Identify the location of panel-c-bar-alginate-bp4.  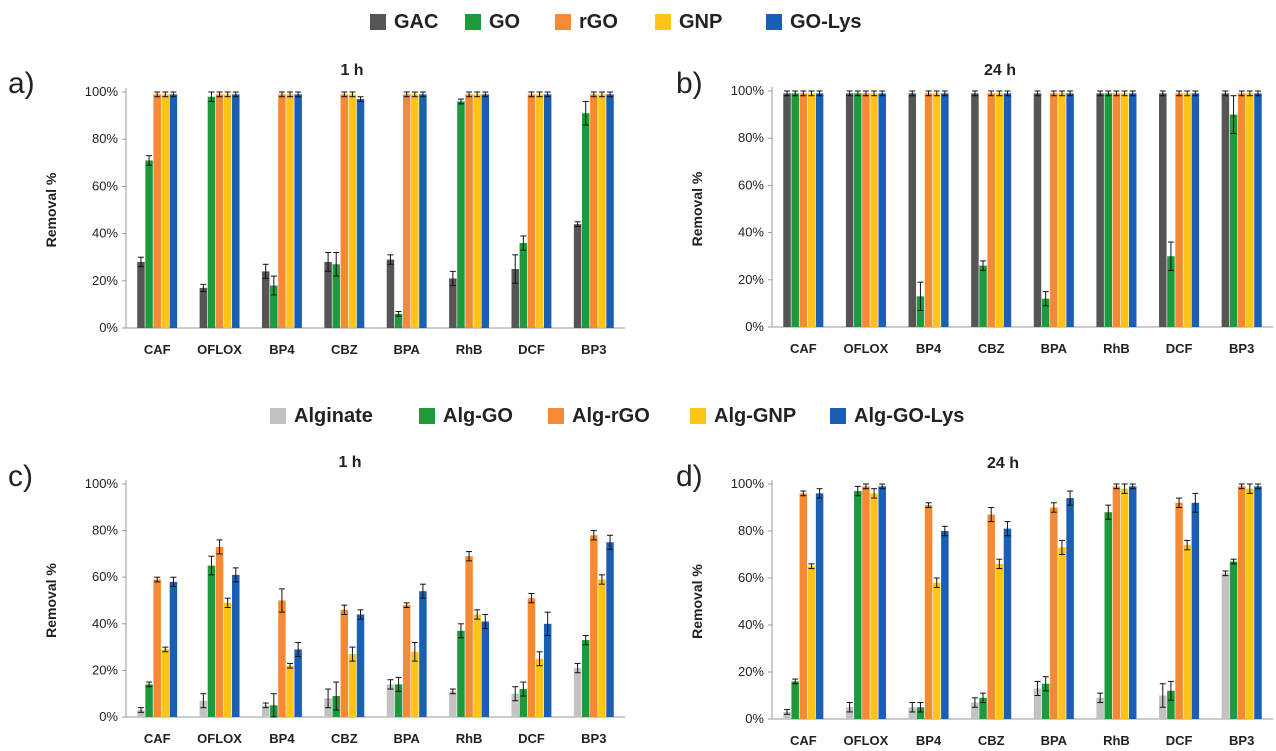
(265, 711).